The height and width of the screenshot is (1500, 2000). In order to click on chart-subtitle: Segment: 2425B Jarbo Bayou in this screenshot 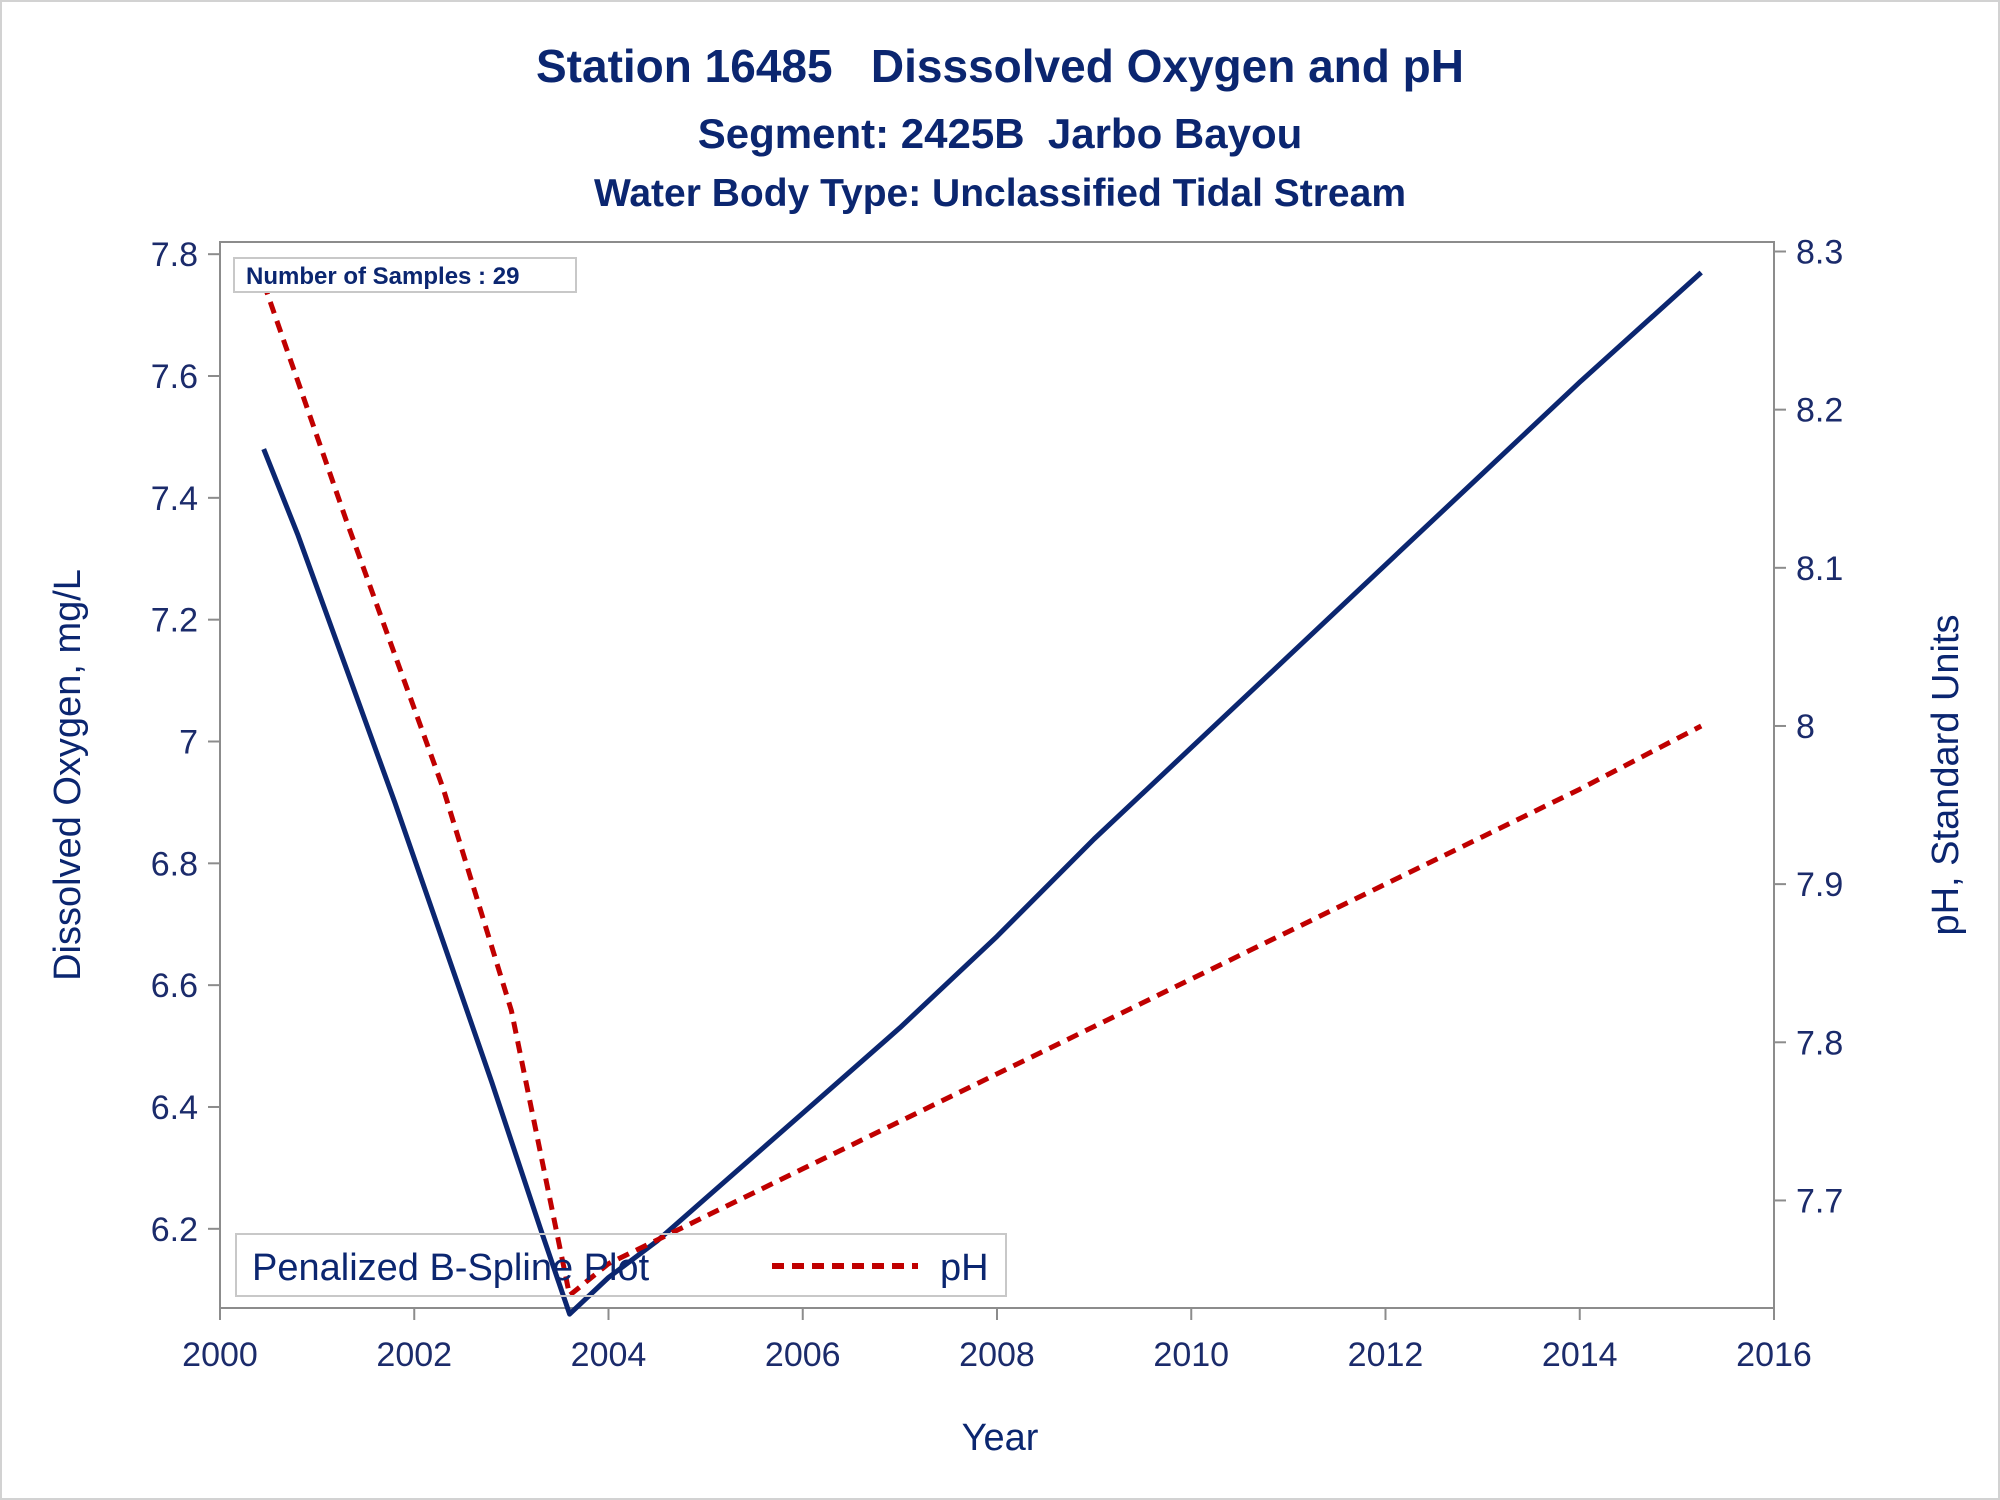, I will do `click(1000, 133)`.